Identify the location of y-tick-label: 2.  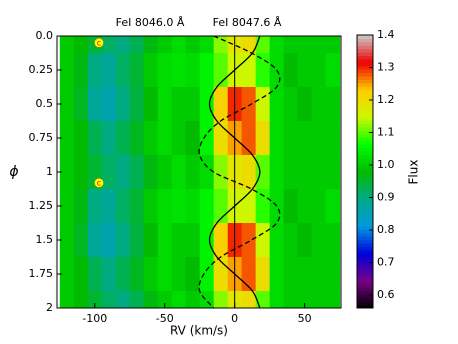
(49, 307).